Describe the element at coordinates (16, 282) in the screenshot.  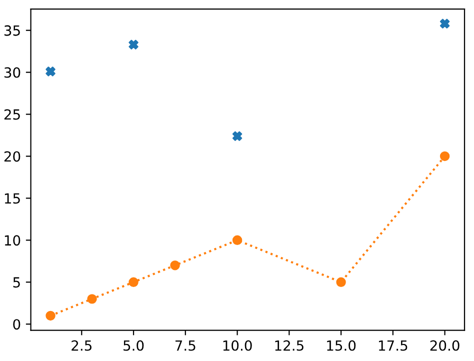
I see `y-tick-label: 5` at that location.